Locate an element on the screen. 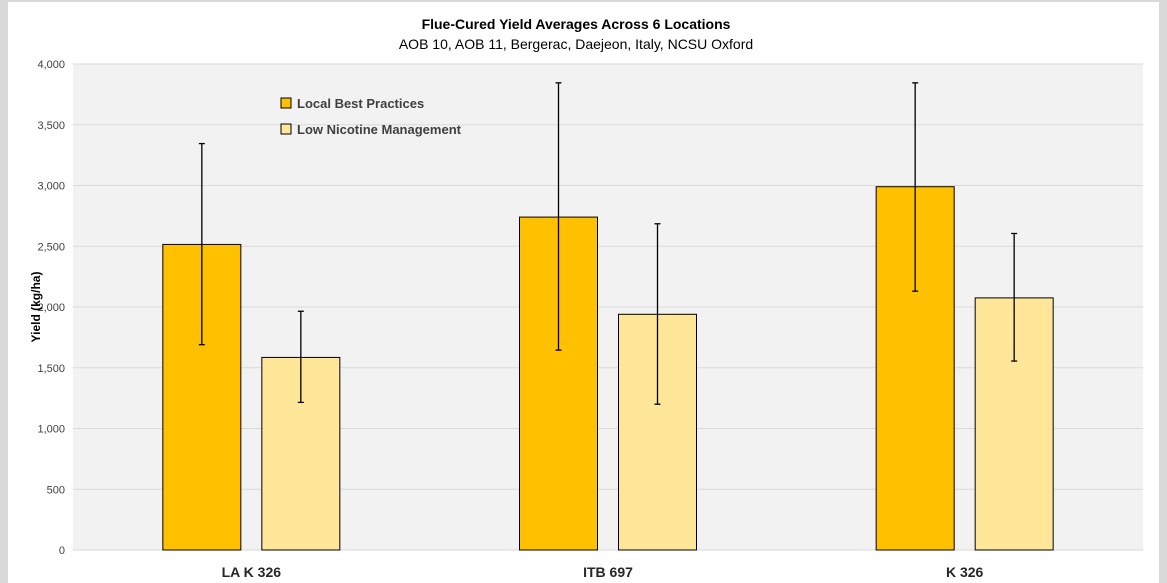 The width and height of the screenshot is (1167, 583). x-axis-categories: LA K 326 ITB 697 K 326 is located at coordinates (603, 572).